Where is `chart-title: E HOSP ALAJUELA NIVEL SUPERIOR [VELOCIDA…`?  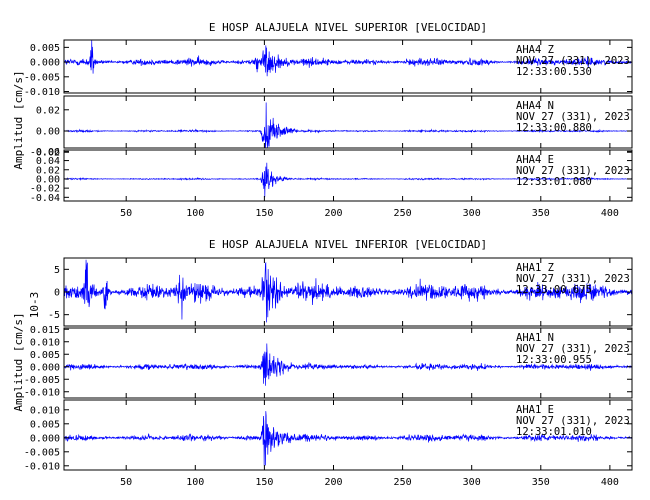
chart-title: E HOSP ALAJUELA NIVEL SUPERIOR [VELOCIDA… is located at coordinates (348, 27).